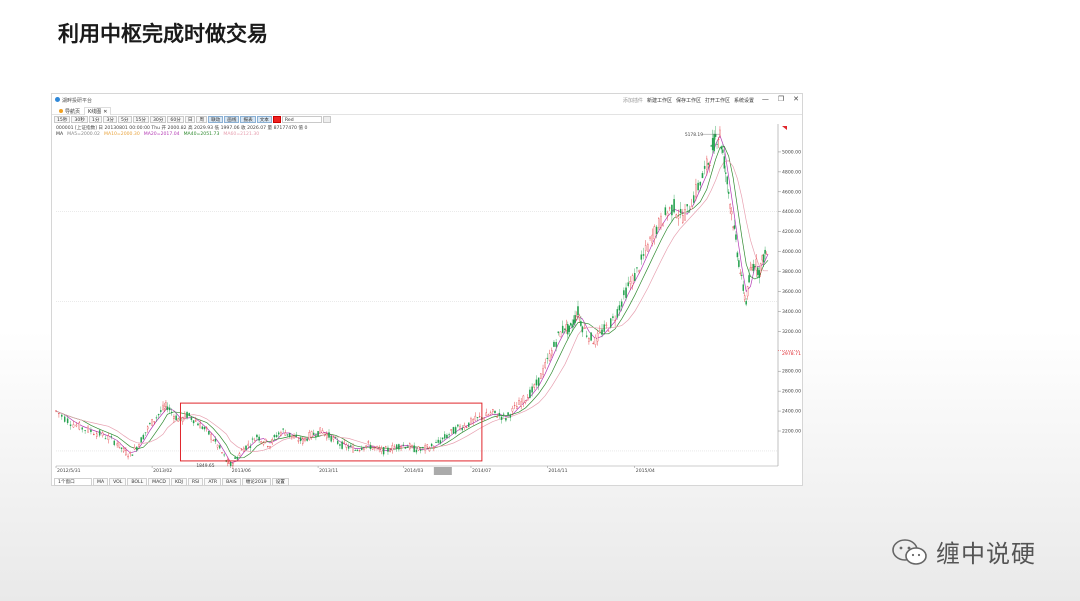 The height and width of the screenshot is (601, 1080). What do you see at coordinates (178, 482) in the screenshot?
I see `indicator-kdj-button: KDJ` at bounding box center [178, 482].